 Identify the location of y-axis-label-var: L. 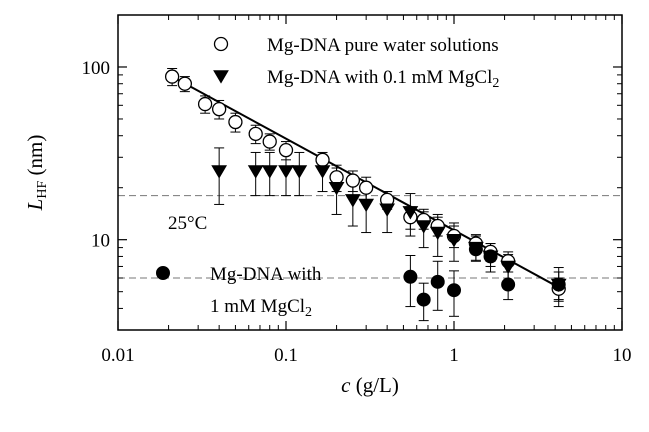
(35, 205).